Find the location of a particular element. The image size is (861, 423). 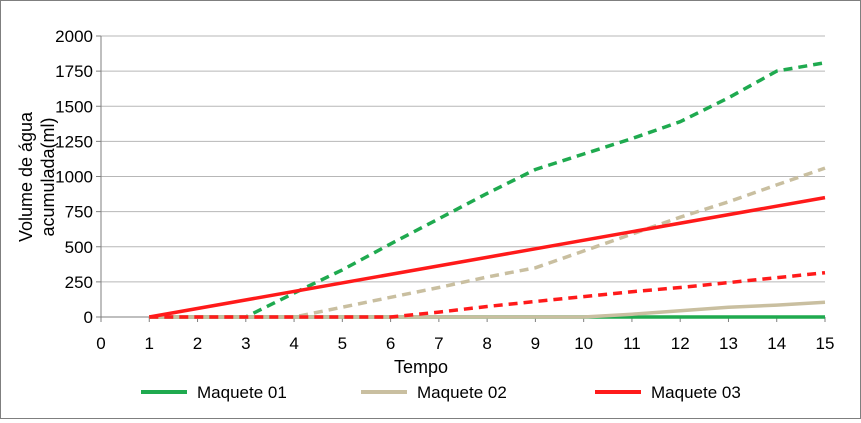

y-tick-label: 1500 is located at coordinates (74, 106).